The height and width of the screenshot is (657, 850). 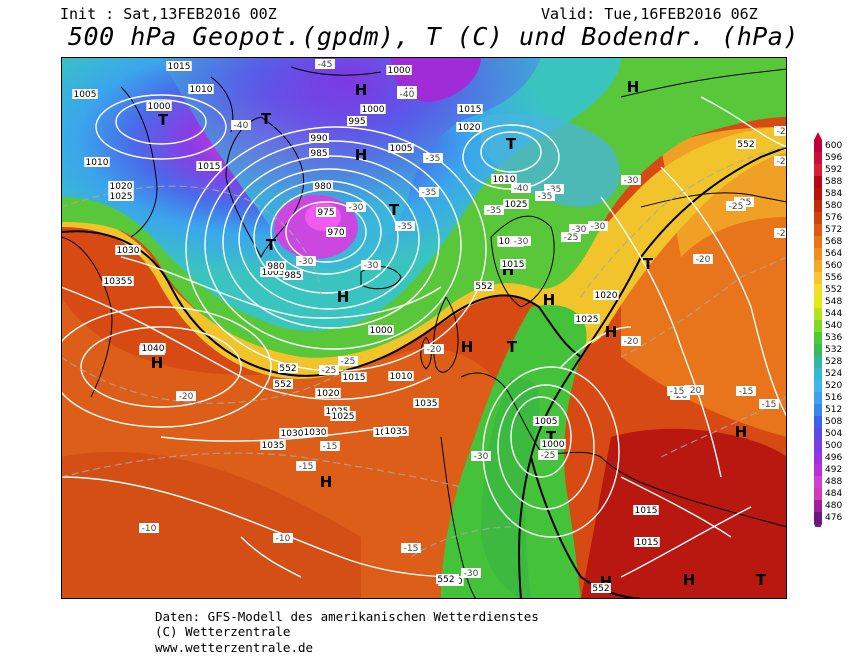 I want to click on isobar-label: 990, so click(x=318, y=139).